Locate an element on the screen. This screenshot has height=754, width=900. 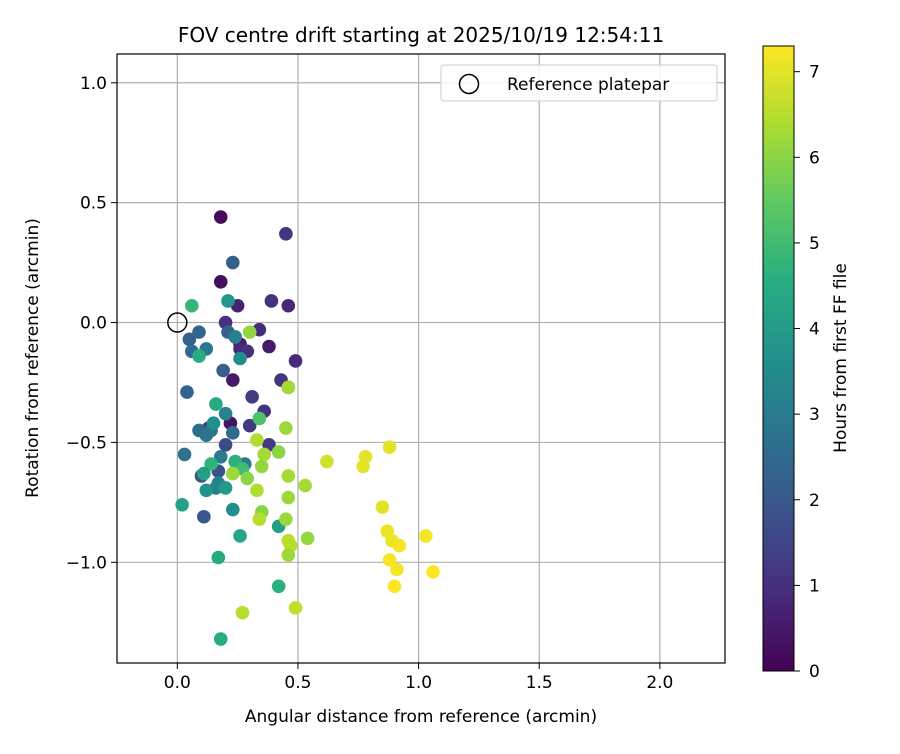
legend-label: Reference platepar is located at coordinates (588, 85).